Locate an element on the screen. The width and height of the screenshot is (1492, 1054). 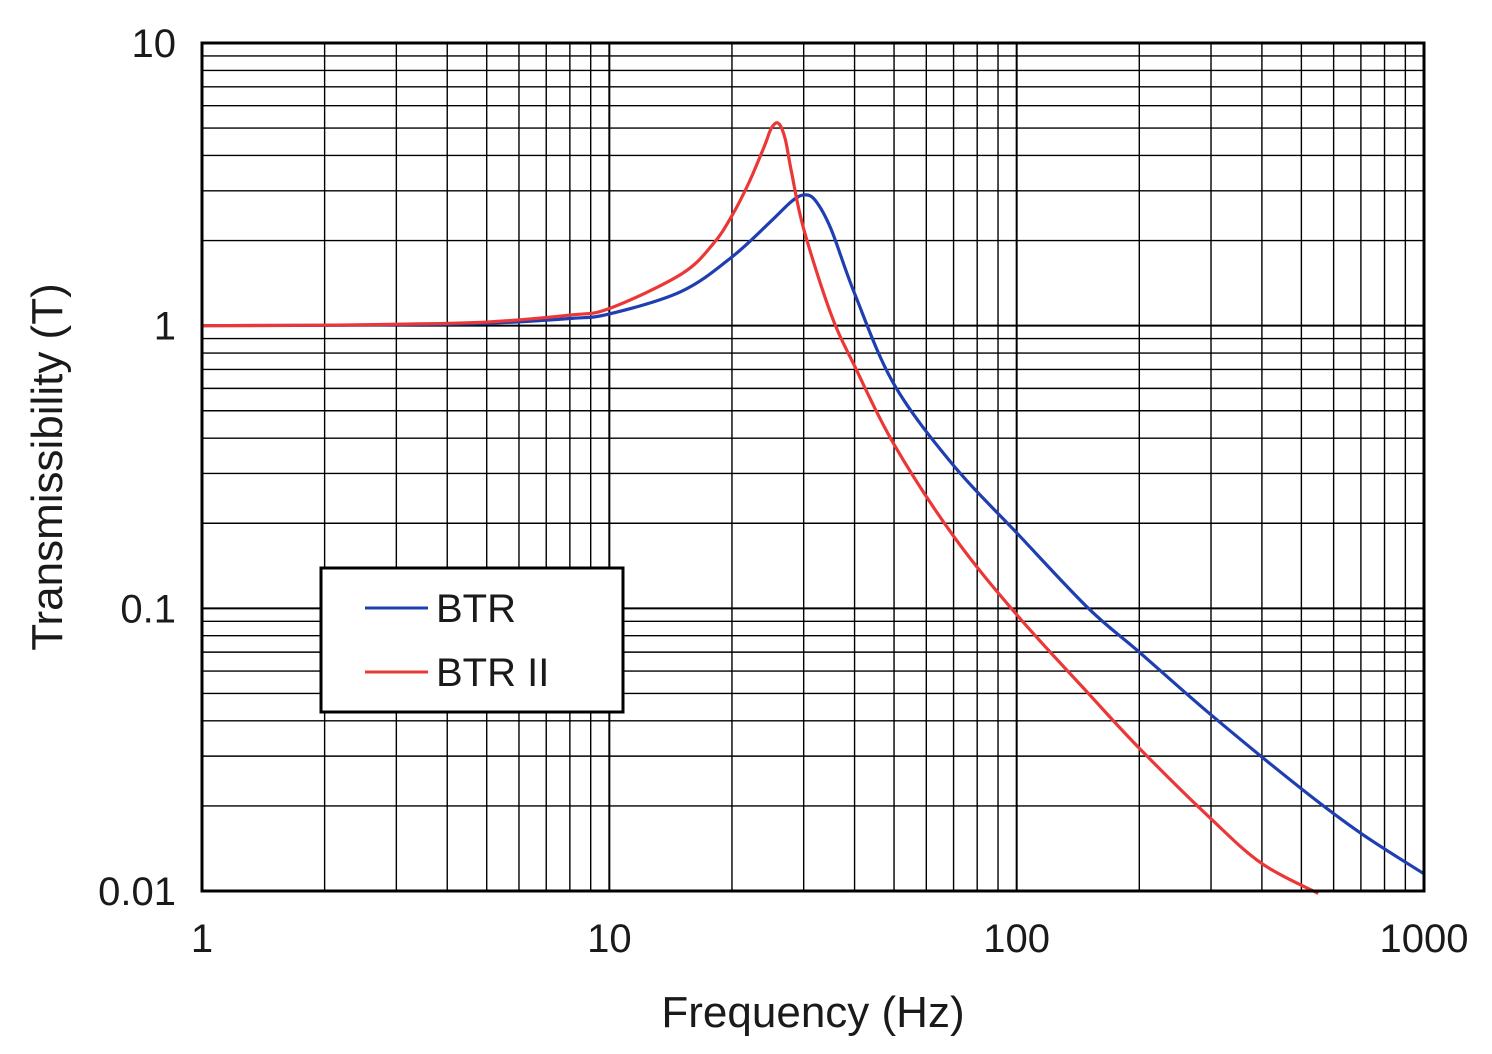
legend: BTR BTR II is located at coordinates (472, 640).